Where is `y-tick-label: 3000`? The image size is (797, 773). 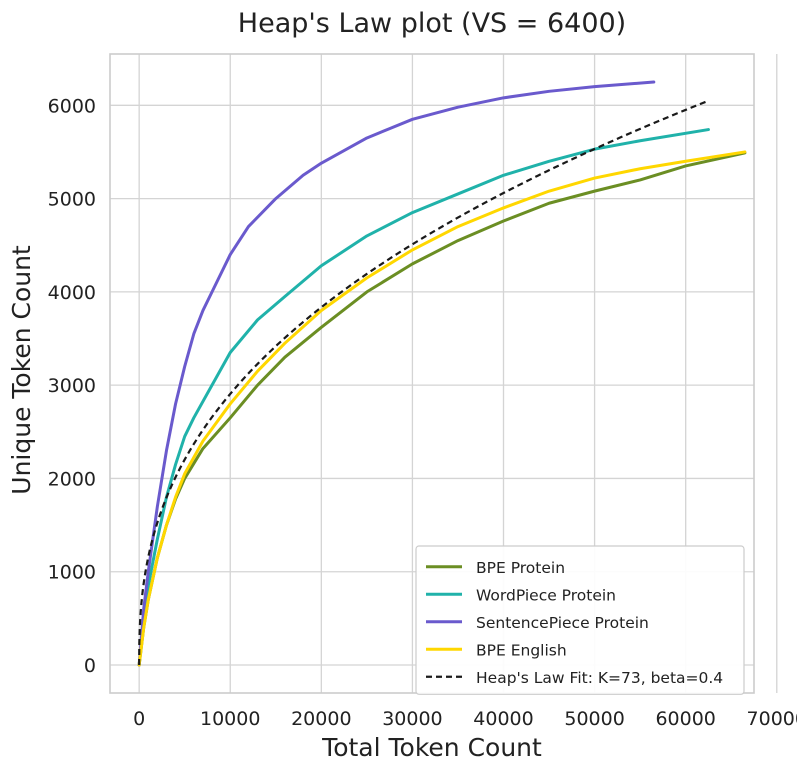
y-tick-label: 3000 is located at coordinates (72, 386).